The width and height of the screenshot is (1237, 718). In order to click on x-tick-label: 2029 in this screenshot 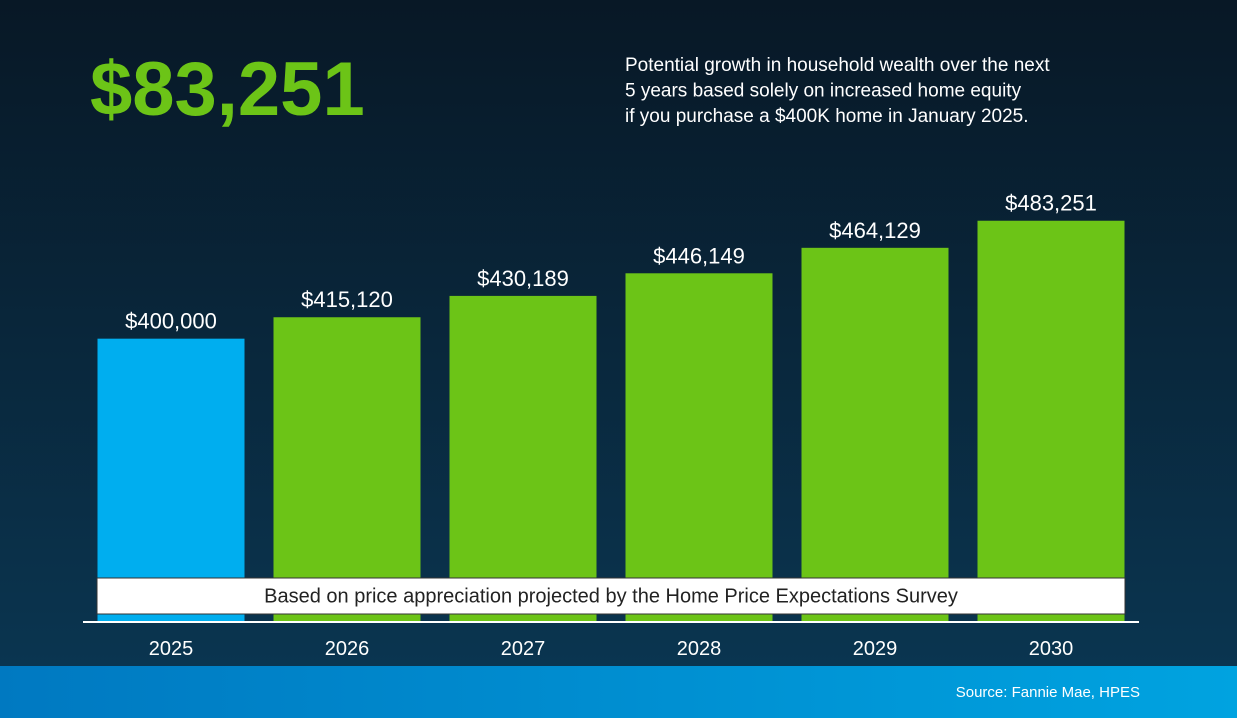, I will do `click(875, 649)`.